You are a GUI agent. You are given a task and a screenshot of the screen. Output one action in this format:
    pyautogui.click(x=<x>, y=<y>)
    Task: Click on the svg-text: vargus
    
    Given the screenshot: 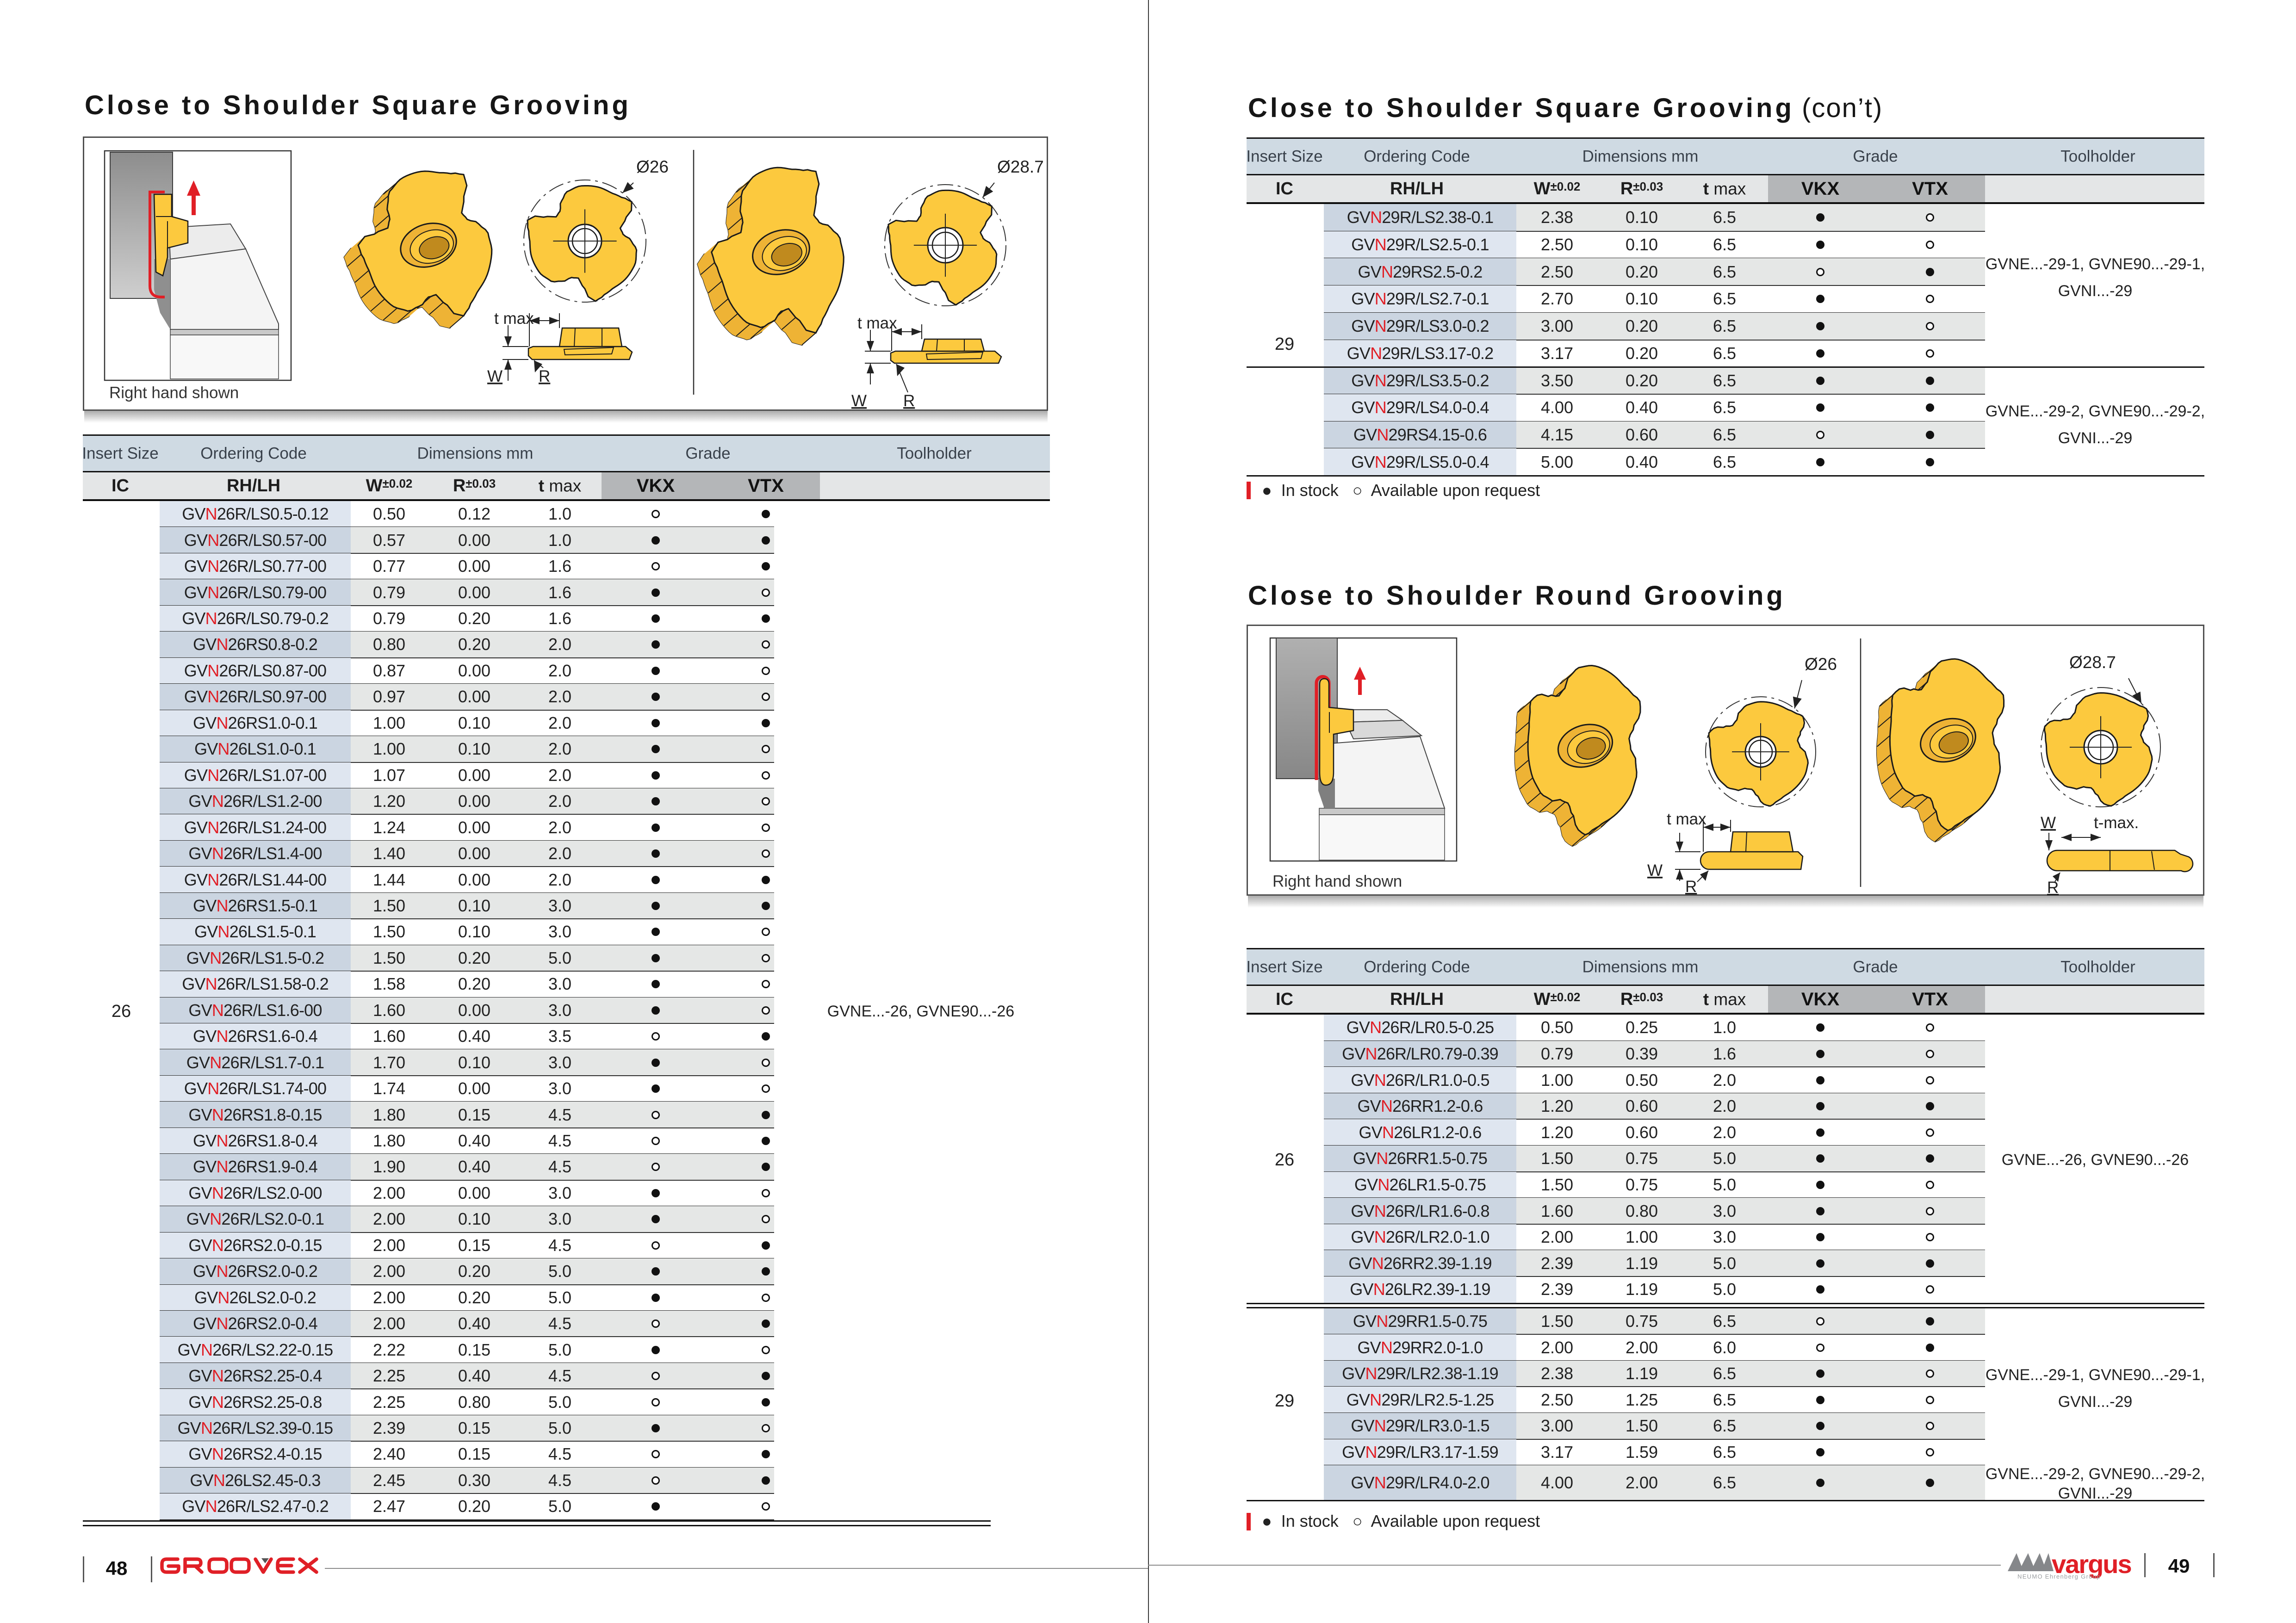 What is the action you would take?
    pyautogui.click(x=2092, y=1564)
    